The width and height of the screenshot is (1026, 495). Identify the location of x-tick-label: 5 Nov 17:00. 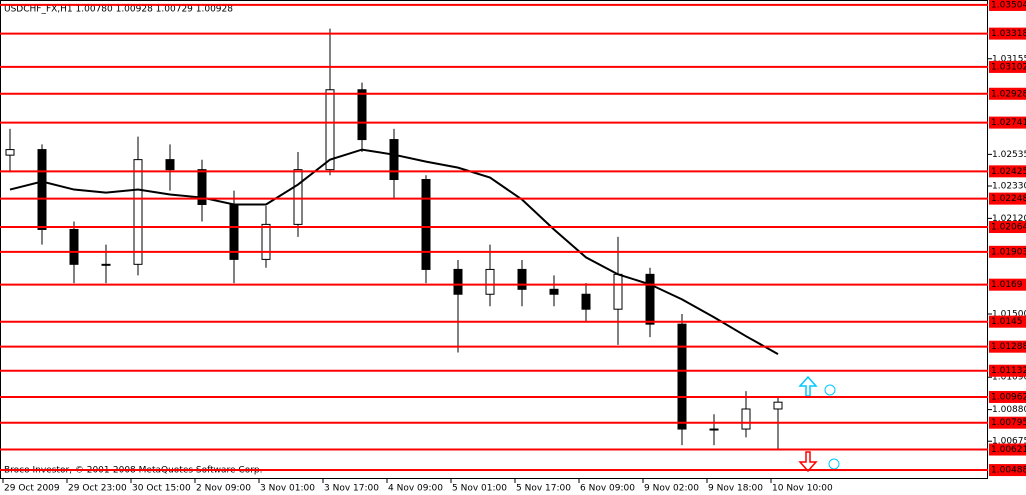
(543, 489).